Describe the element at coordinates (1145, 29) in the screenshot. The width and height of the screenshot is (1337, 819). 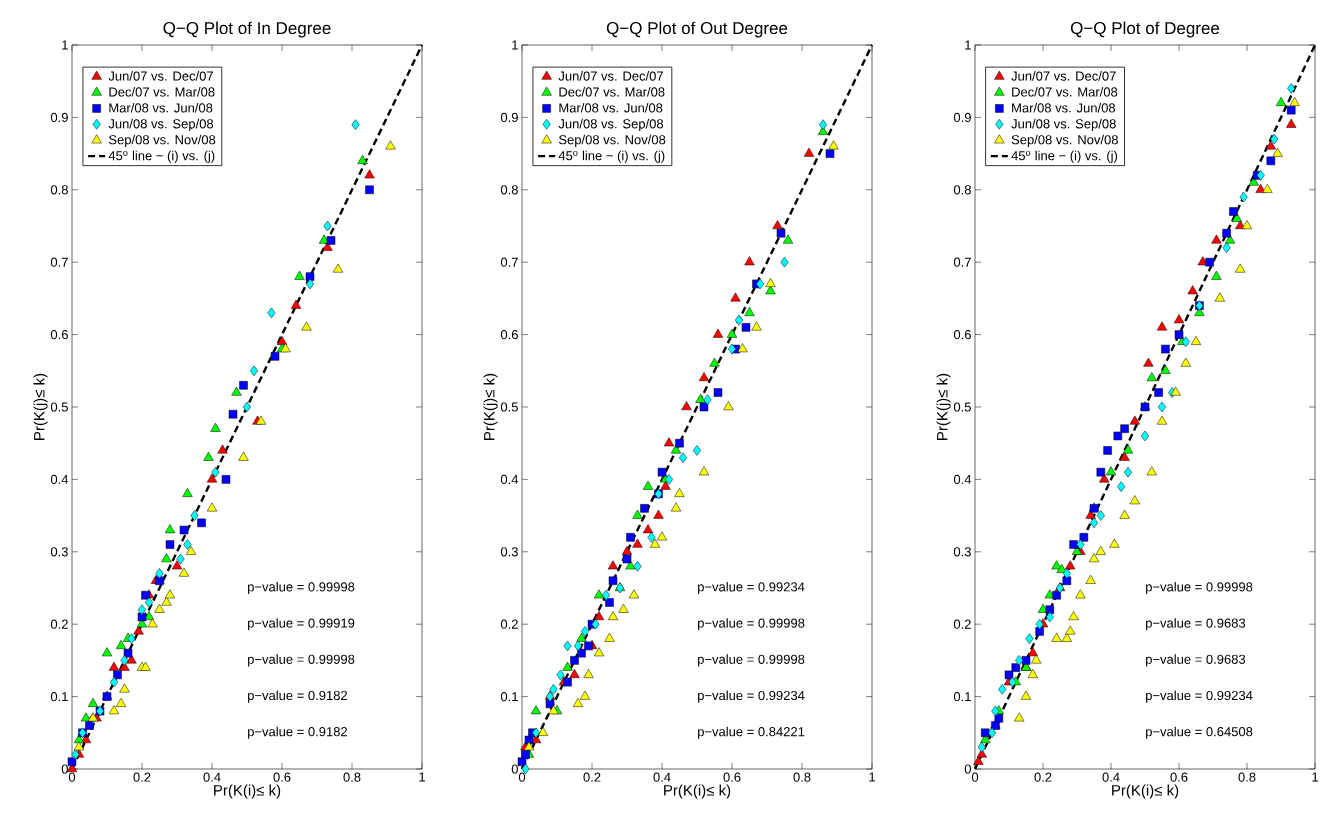
I see `chart-title: Q−Q Plot of Degree` at that location.